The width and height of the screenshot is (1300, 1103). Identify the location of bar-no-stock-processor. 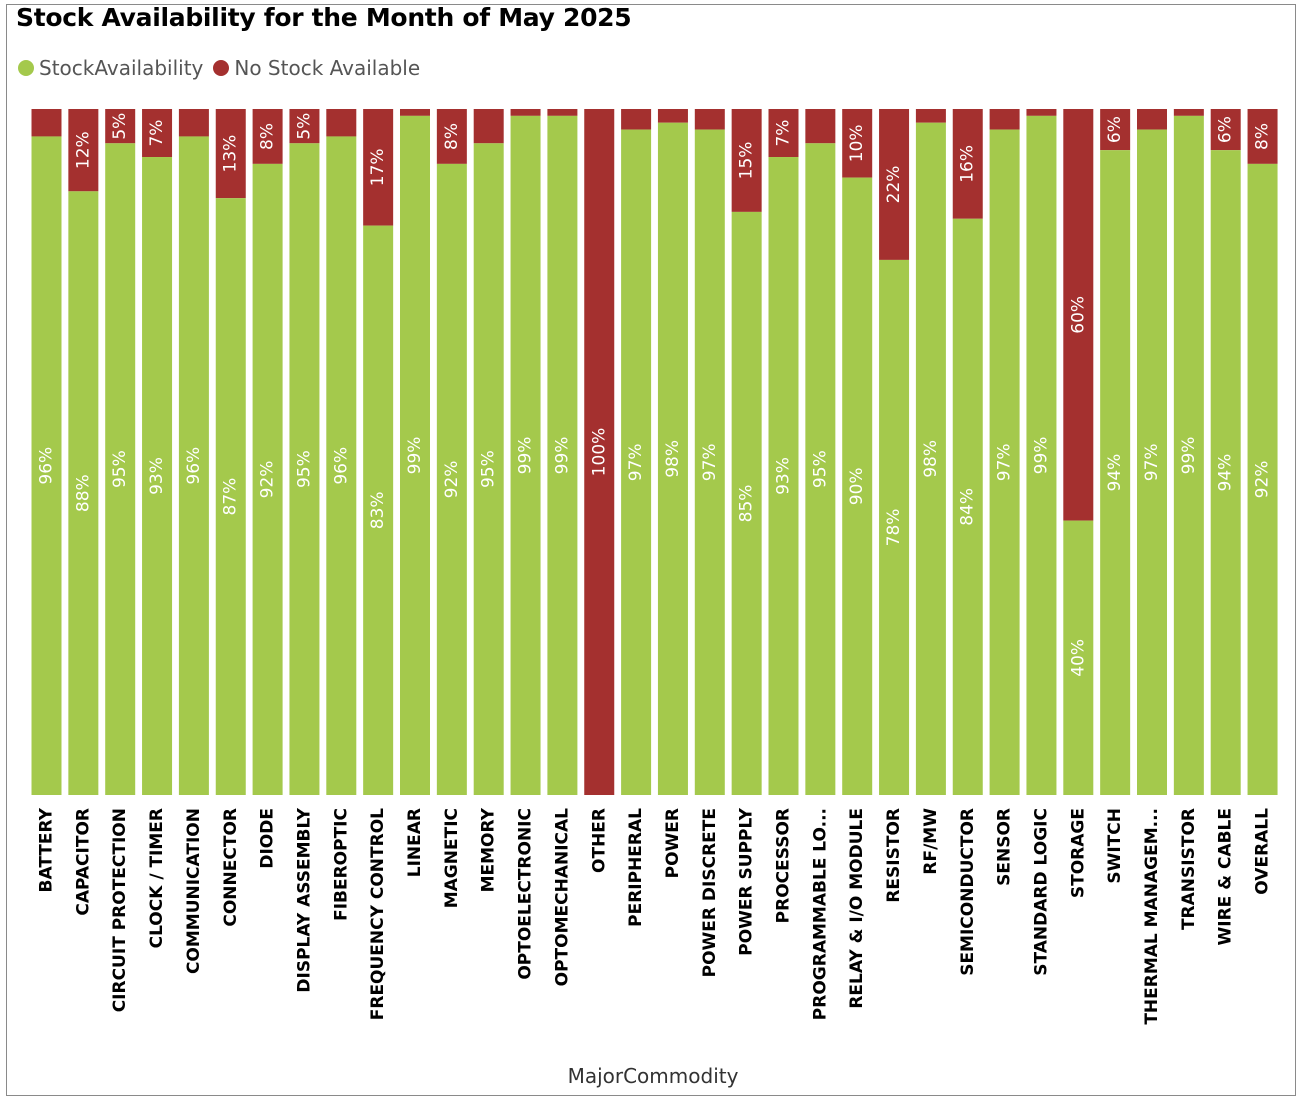
(783, 133).